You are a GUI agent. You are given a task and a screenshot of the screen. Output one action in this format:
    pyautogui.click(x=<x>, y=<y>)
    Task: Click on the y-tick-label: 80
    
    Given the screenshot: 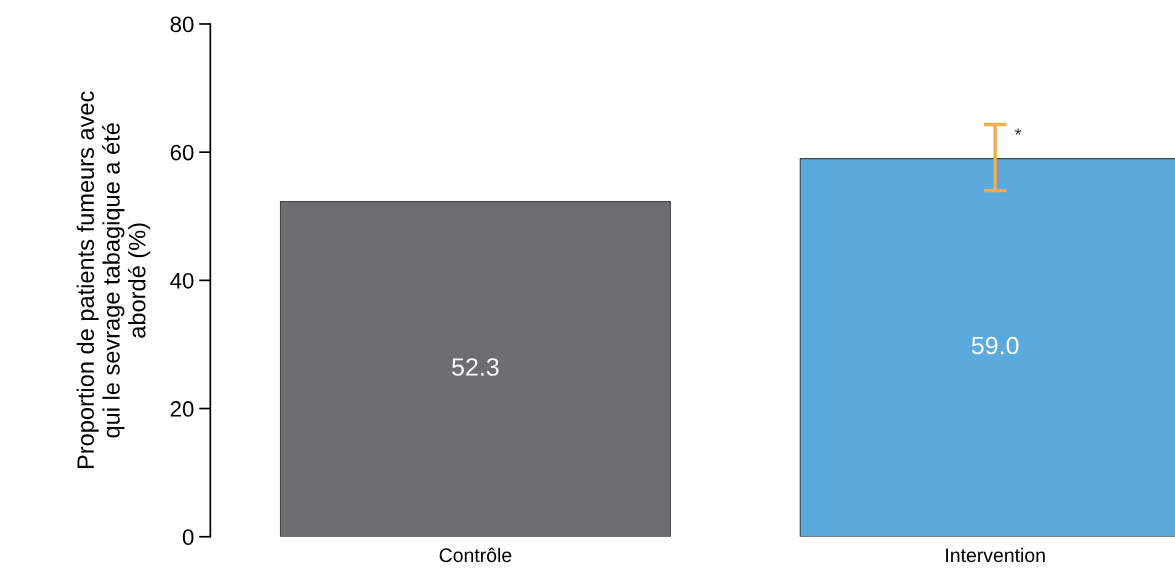 What is the action you would take?
    pyautogui.click(x=182, y=24)
    